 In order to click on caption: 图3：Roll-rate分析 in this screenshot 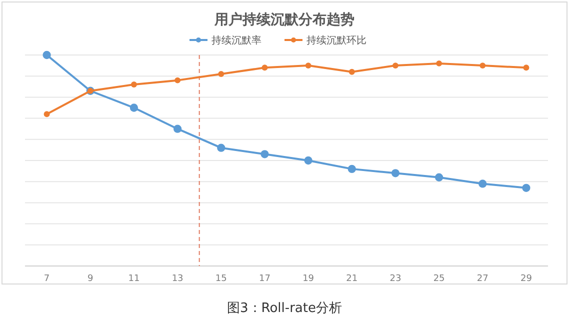, I will do `click(284, 308)`.